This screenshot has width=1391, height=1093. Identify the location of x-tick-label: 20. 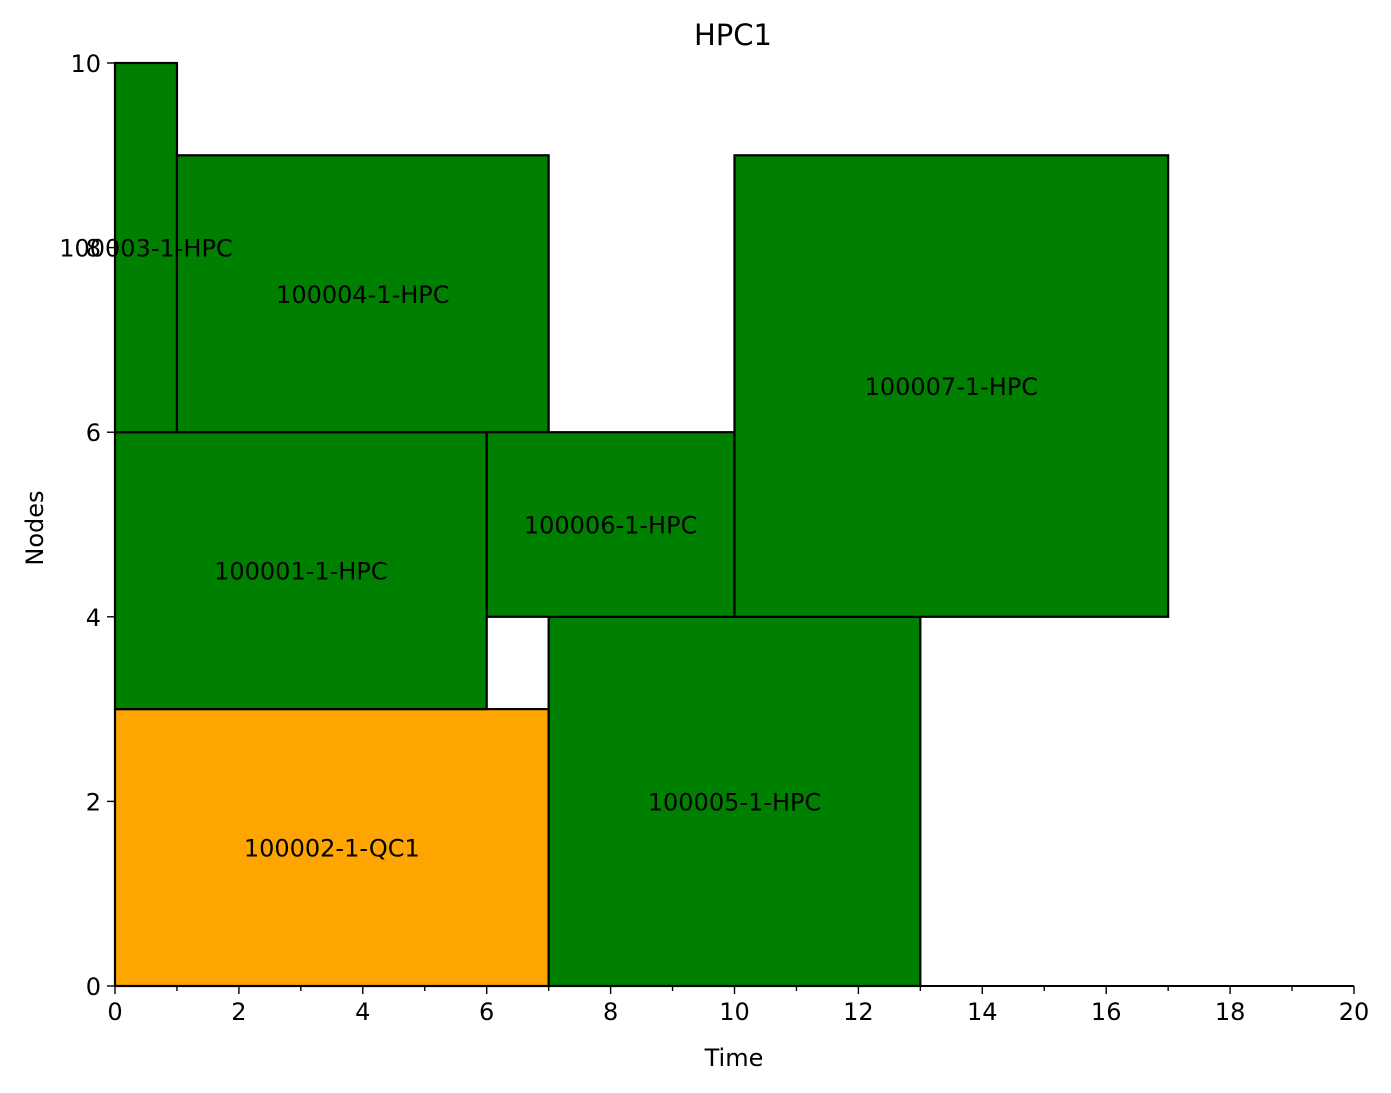
(1354, 1012).